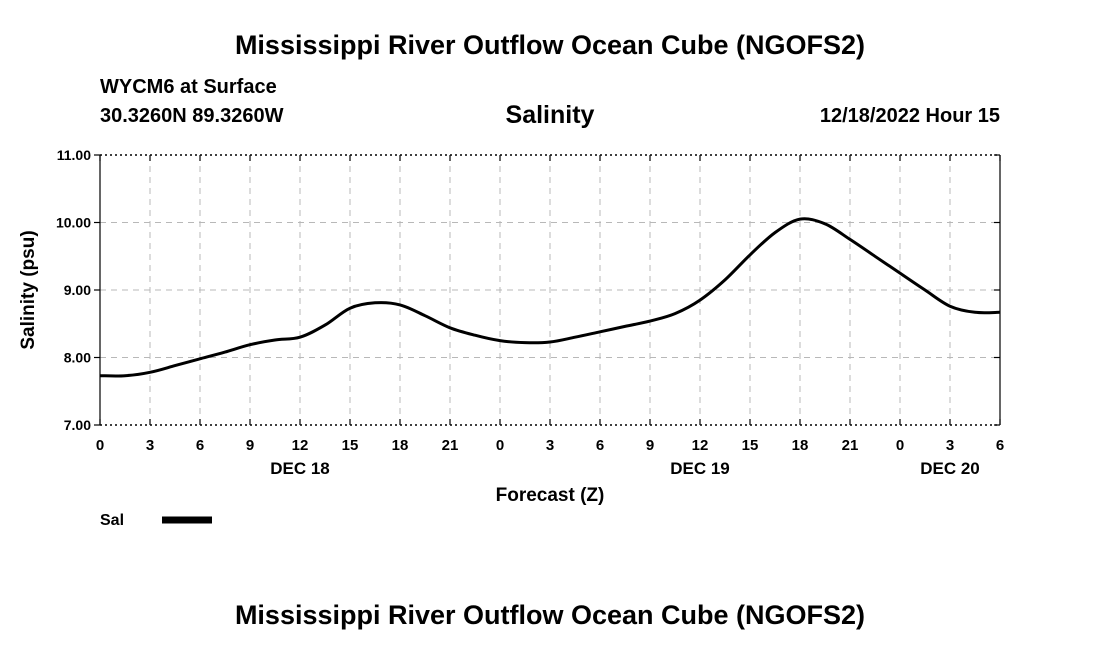  Describe the element at coordinates (77, 290) in the screenshot. I see `y-tick-label: 9.00` at that location.